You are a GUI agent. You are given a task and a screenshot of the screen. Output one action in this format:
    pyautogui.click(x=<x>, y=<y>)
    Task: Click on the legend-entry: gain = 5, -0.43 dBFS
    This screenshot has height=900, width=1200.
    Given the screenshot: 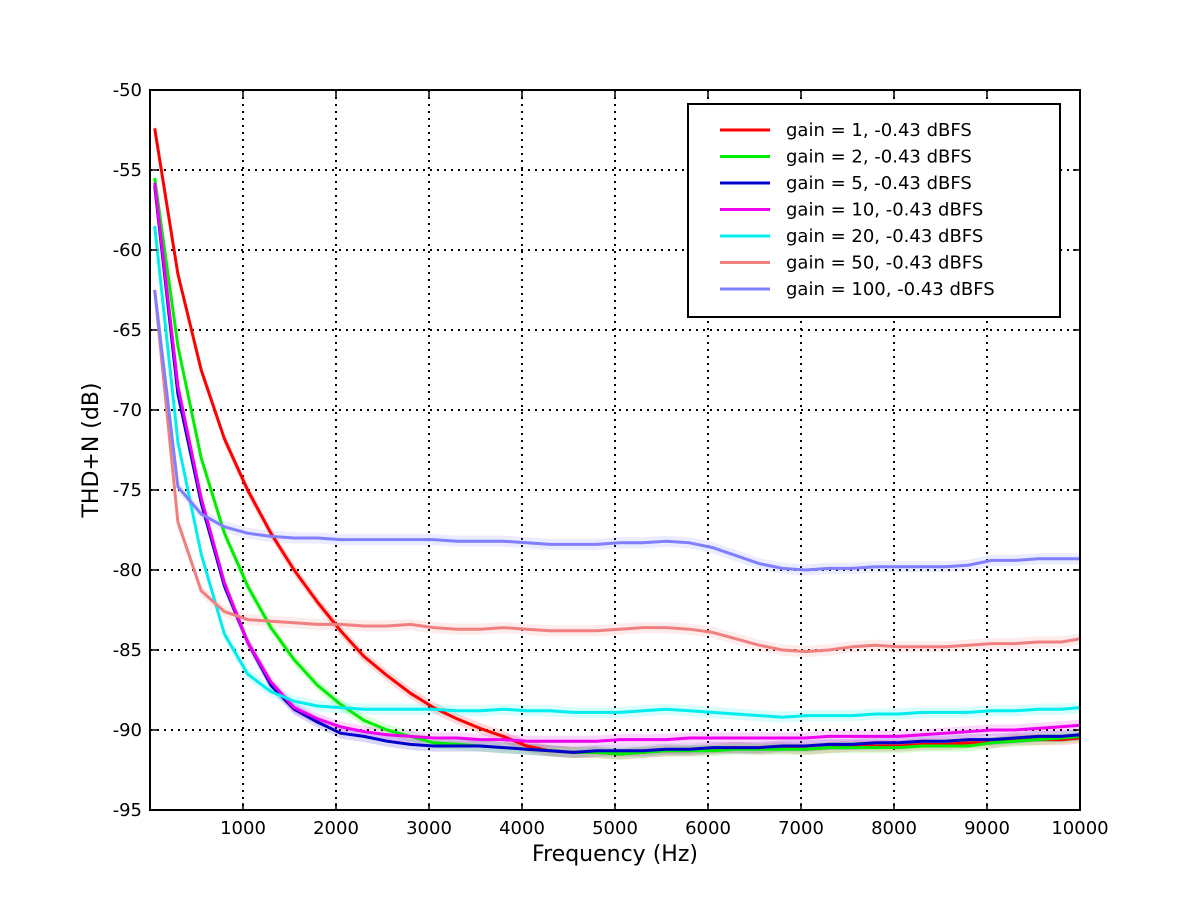 What is the action you would take?
    pyautogui.click(x=846, y=183)
    